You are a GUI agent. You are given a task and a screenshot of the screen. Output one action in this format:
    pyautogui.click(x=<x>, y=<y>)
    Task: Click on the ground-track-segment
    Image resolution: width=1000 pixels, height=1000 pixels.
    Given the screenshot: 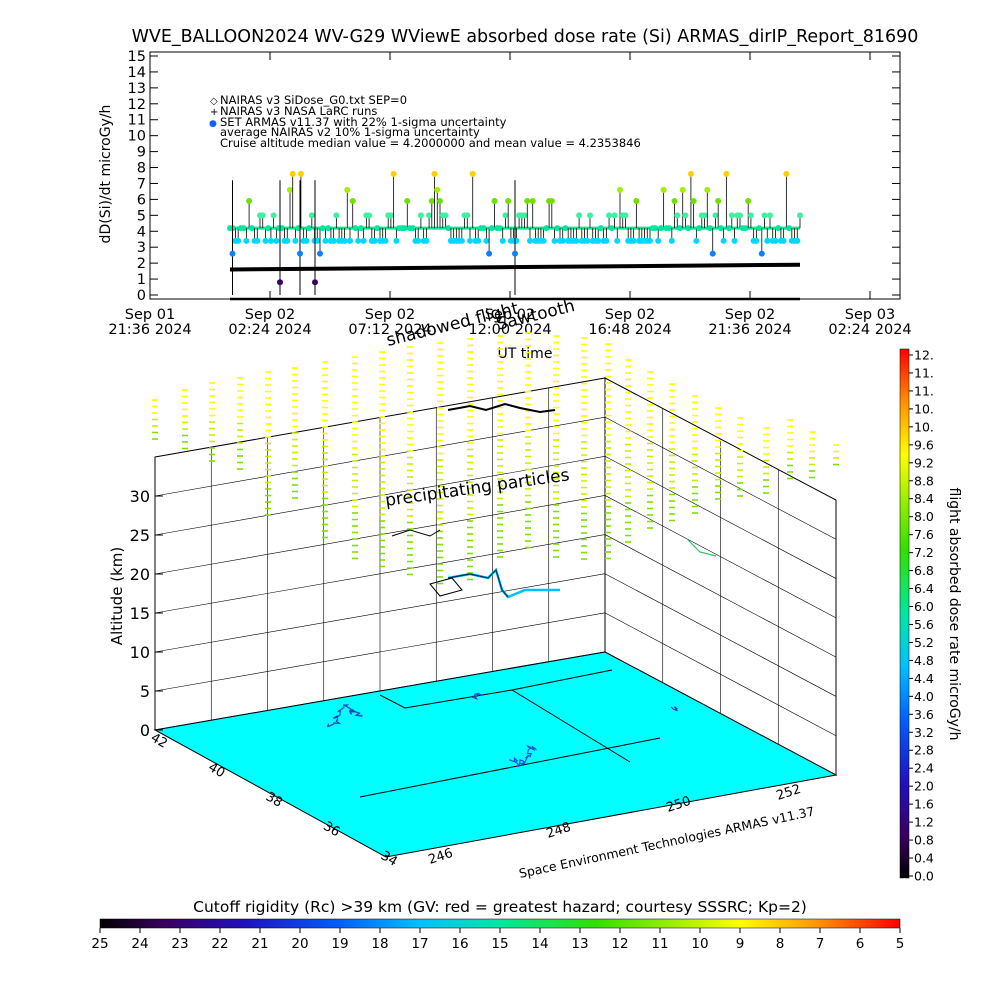 What is the action you would take?
    pyautogui.click(x=674, y=709)
    